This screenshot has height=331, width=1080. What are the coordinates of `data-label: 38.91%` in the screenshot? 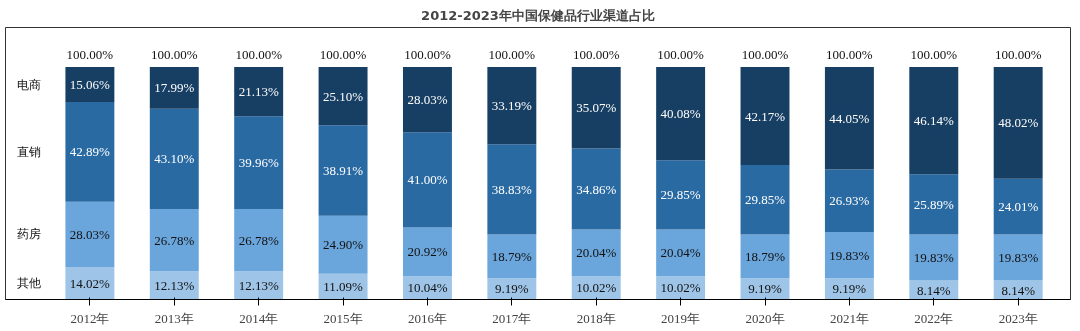 It's located at (343, 171).